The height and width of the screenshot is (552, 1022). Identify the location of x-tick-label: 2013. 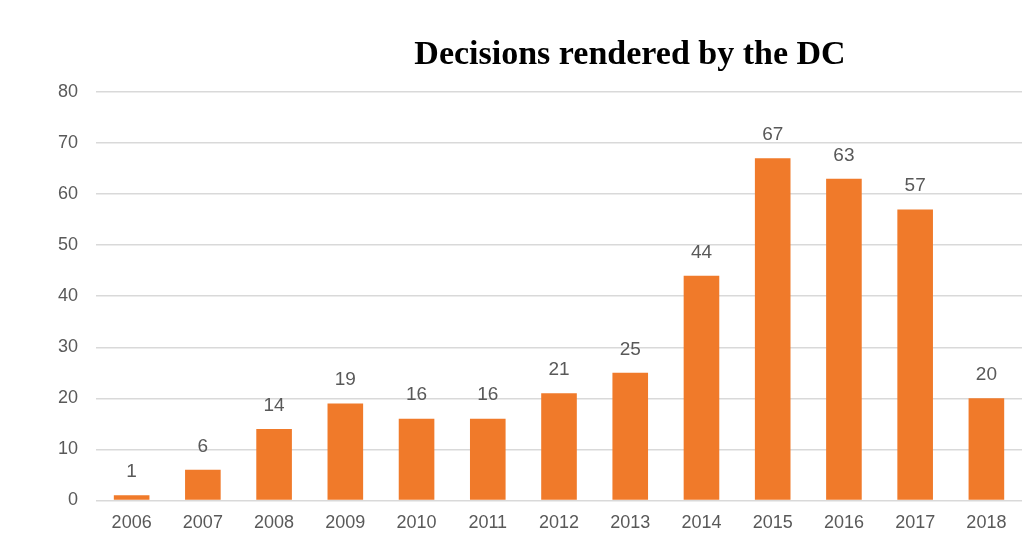
(630, 522).